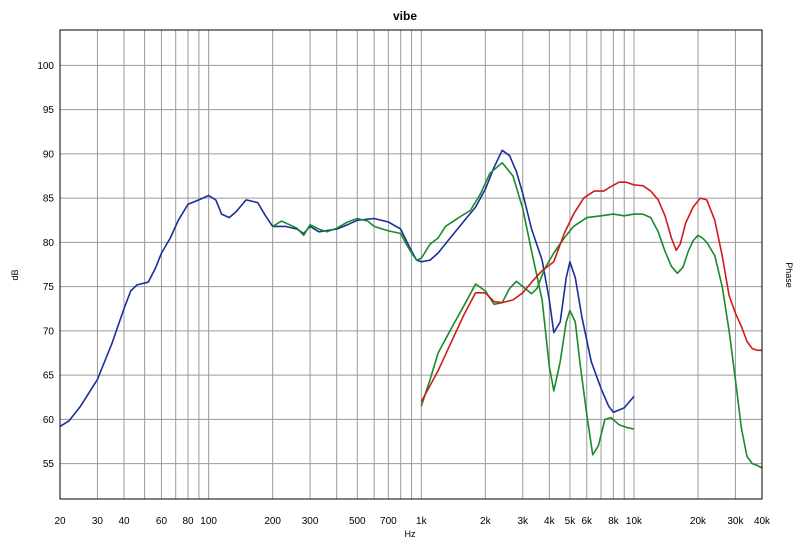 The height and width of the screenshot is (548, 800). What do you see at coordinates (49, 154) in the screenshot?
I see `y-tick-label: 90` at bounding box center [49, 154].